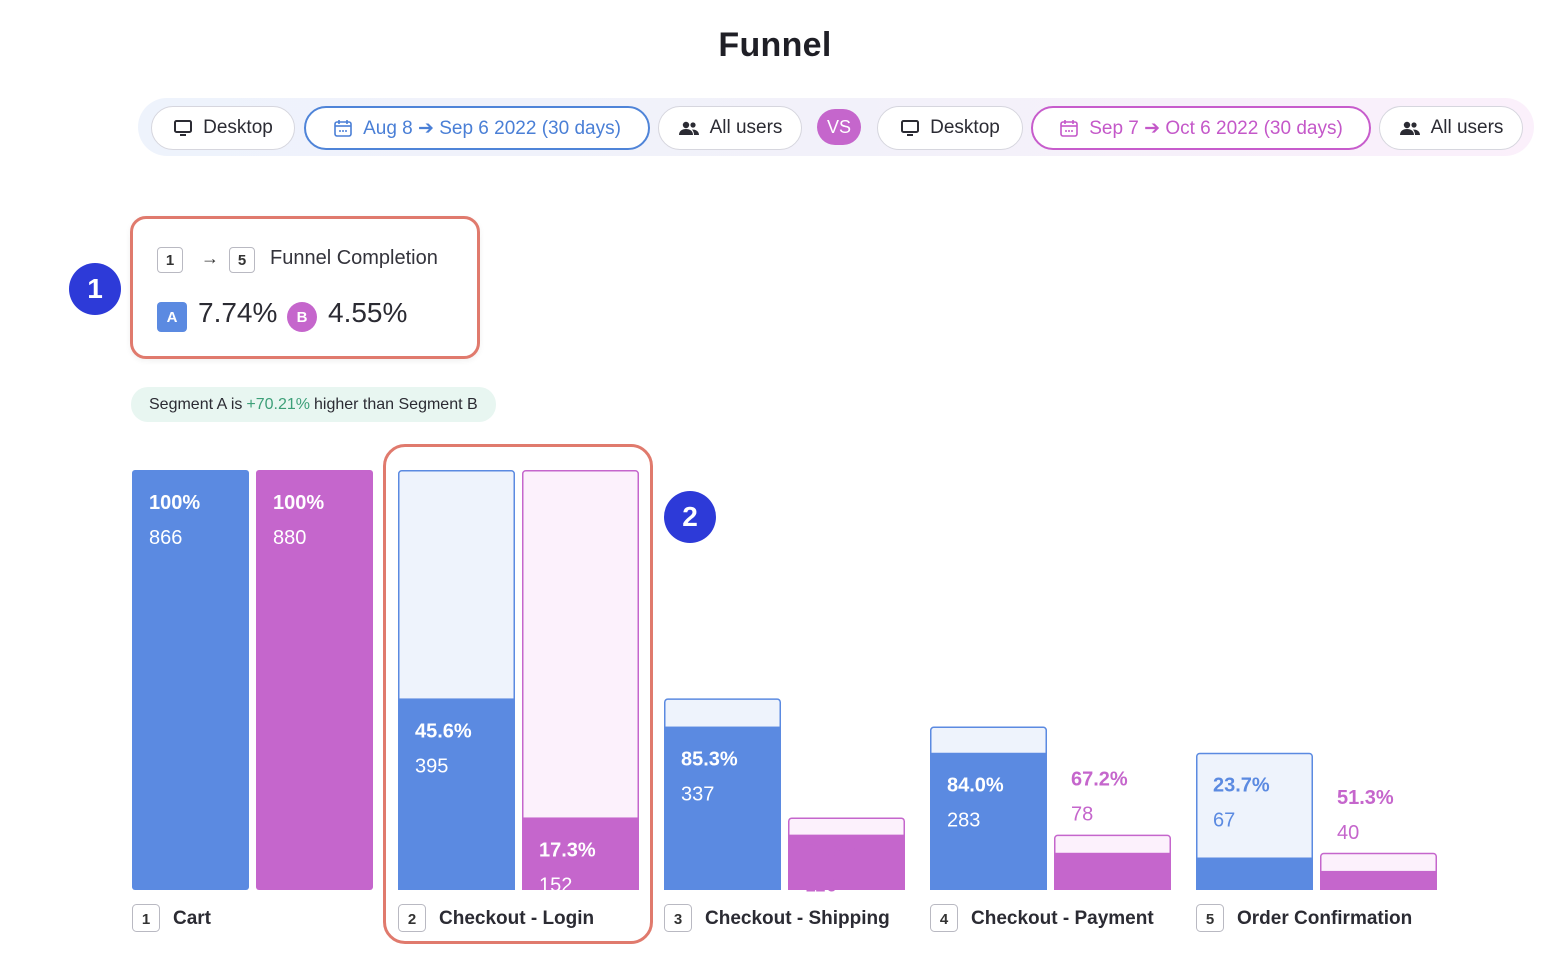  What do you see at coordinates (697, 795) in the screenshot?
I see `count-label-a-step-3: 337` at bounding box center [697, 795].